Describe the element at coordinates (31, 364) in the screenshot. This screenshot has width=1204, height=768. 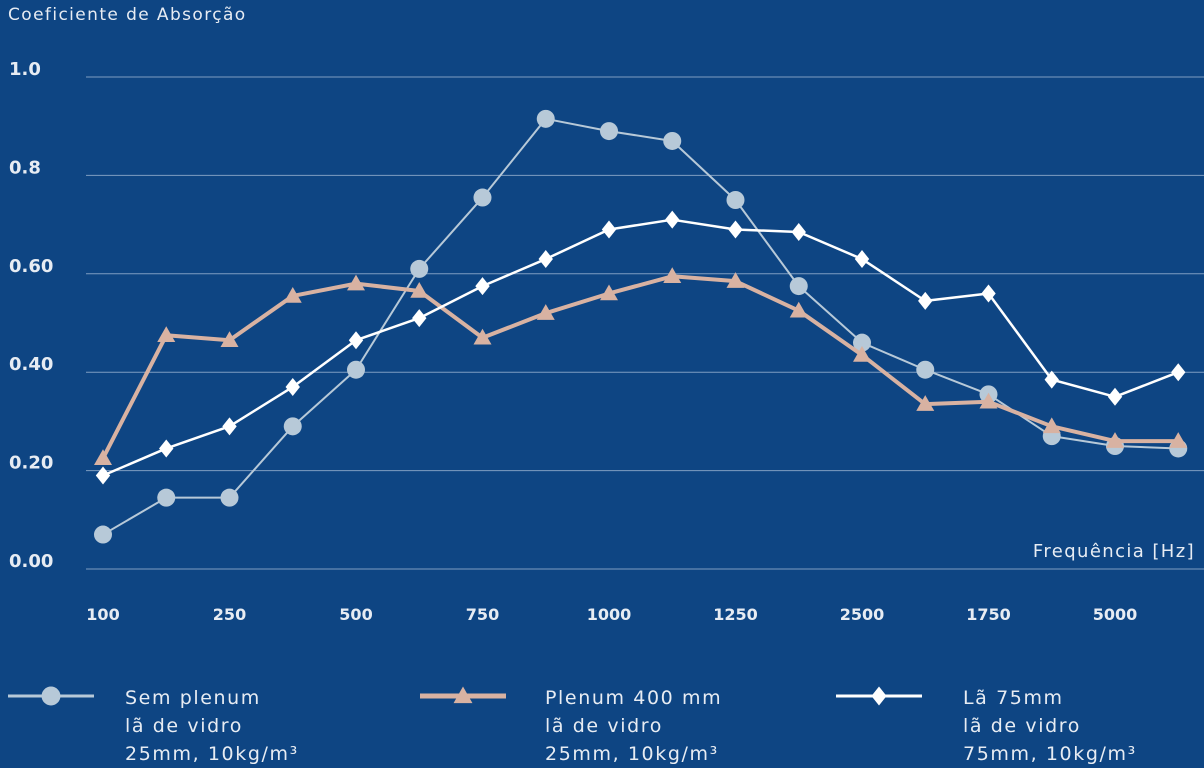
I see `y-tick-label: 0.40` at that location.